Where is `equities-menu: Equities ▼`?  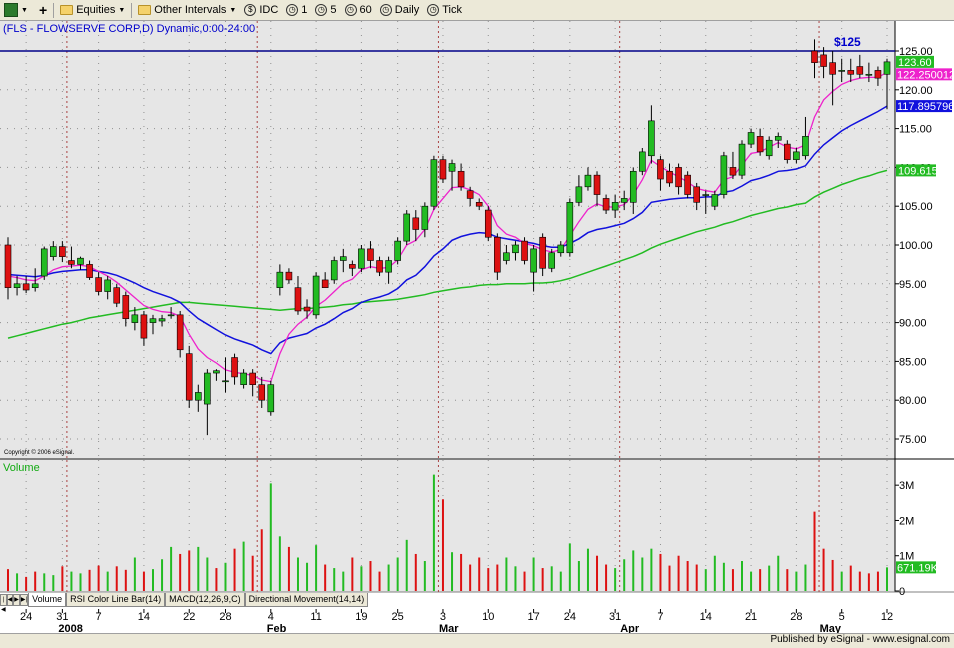
equities-menu: Equities ▼ is located at coordinates (92, 10).